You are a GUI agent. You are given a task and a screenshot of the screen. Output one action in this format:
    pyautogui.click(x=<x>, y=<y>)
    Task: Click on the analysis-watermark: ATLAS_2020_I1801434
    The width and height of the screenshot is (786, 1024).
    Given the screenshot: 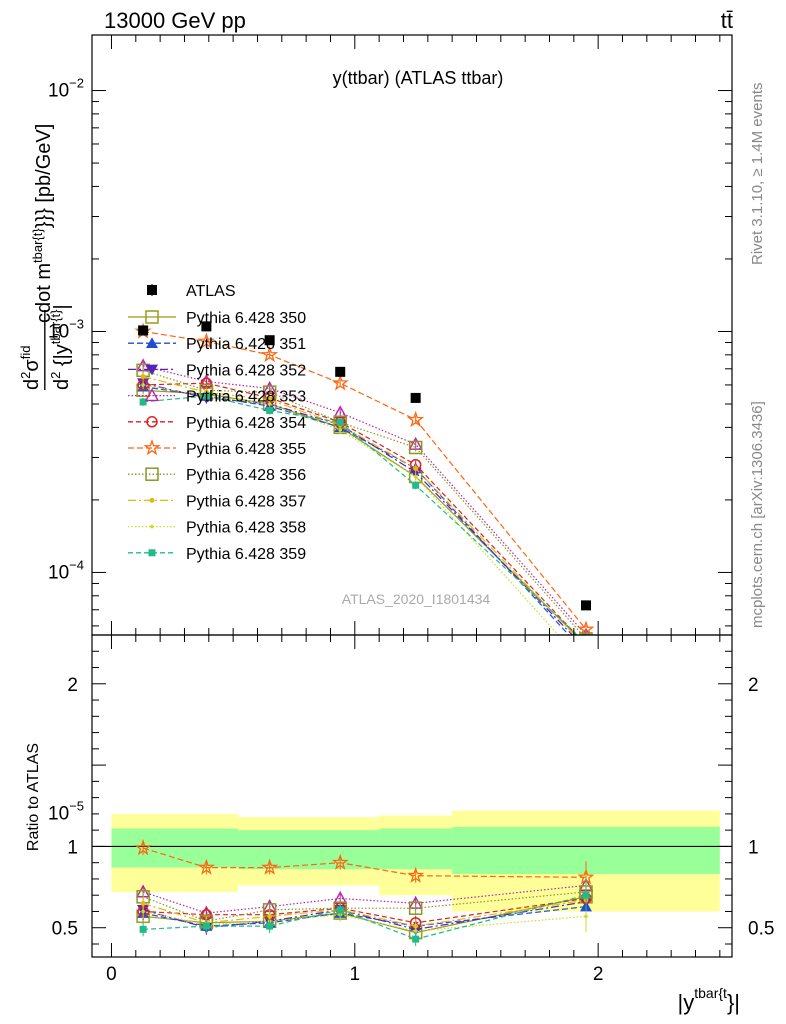 What is the action you would take?
    pyautogui.click(x=416, y=599)
    